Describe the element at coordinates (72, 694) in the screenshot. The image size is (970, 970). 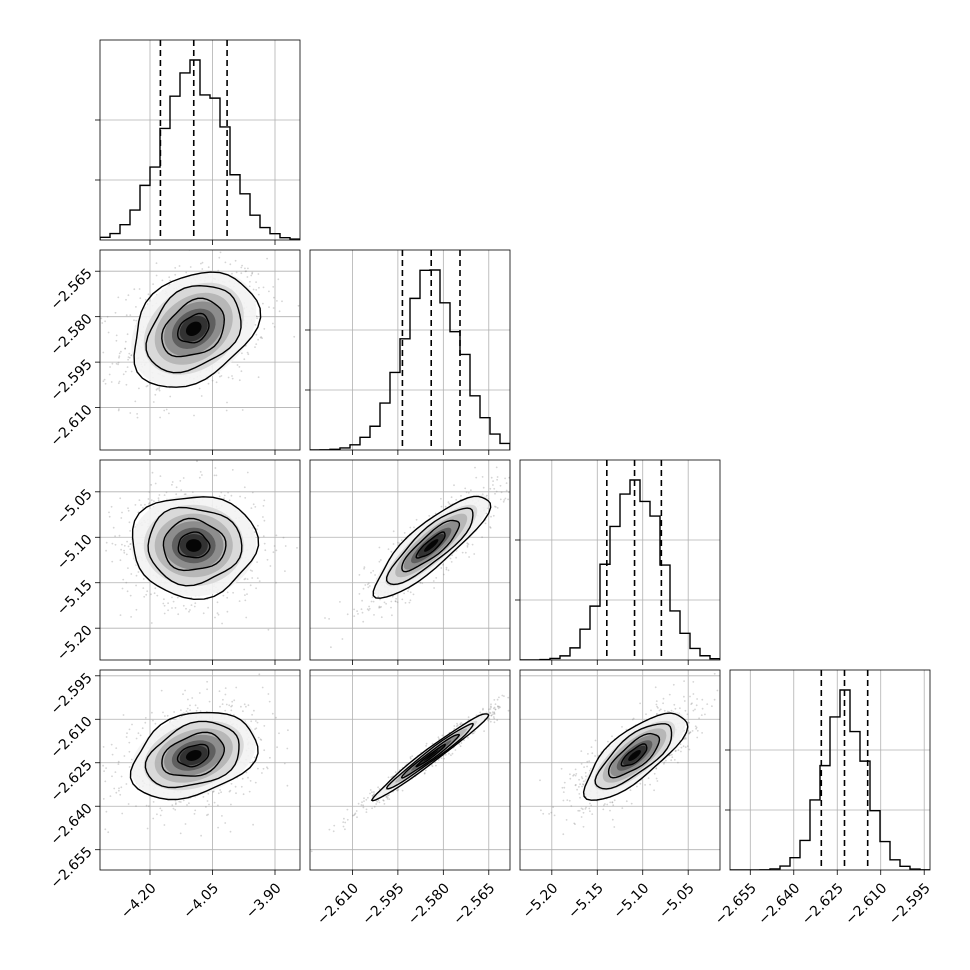
I see `y-tick-label: −2.595` at that location.